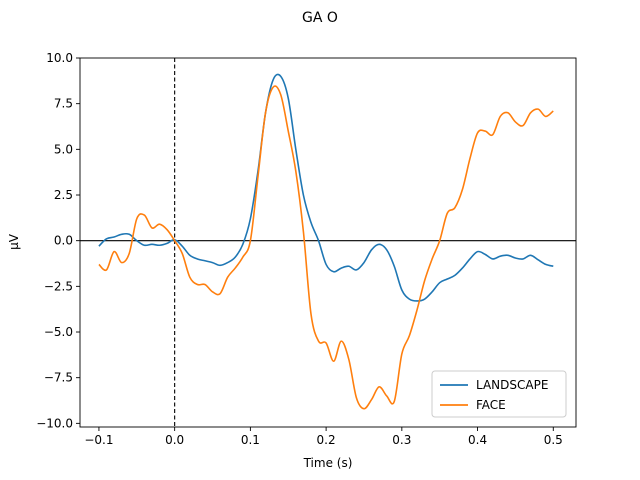 The width and height of the screenshot is (640, 480). Describe the element at coordinates (326, 440) in the screenshot. I see `x-tick-label: 0.2` at that location.